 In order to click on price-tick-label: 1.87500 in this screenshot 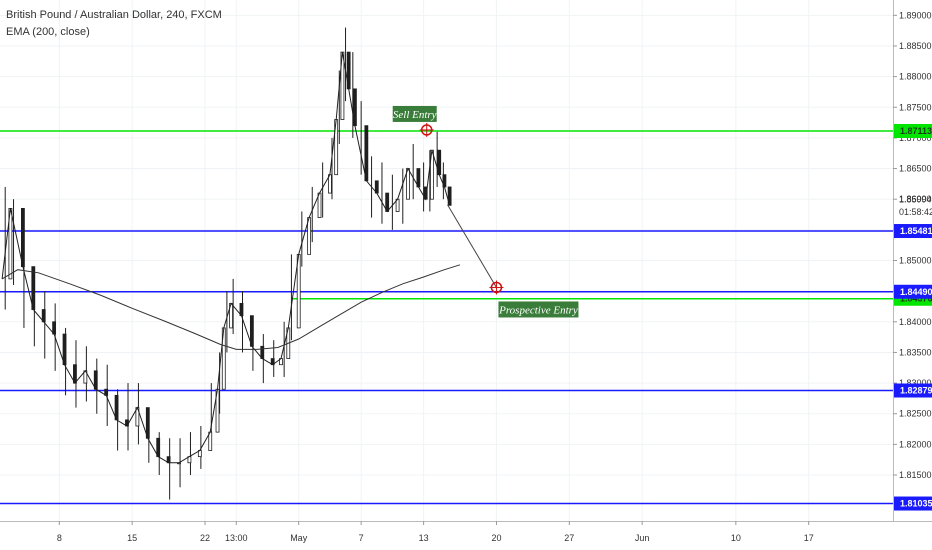, I will do `click(915, 107)`.